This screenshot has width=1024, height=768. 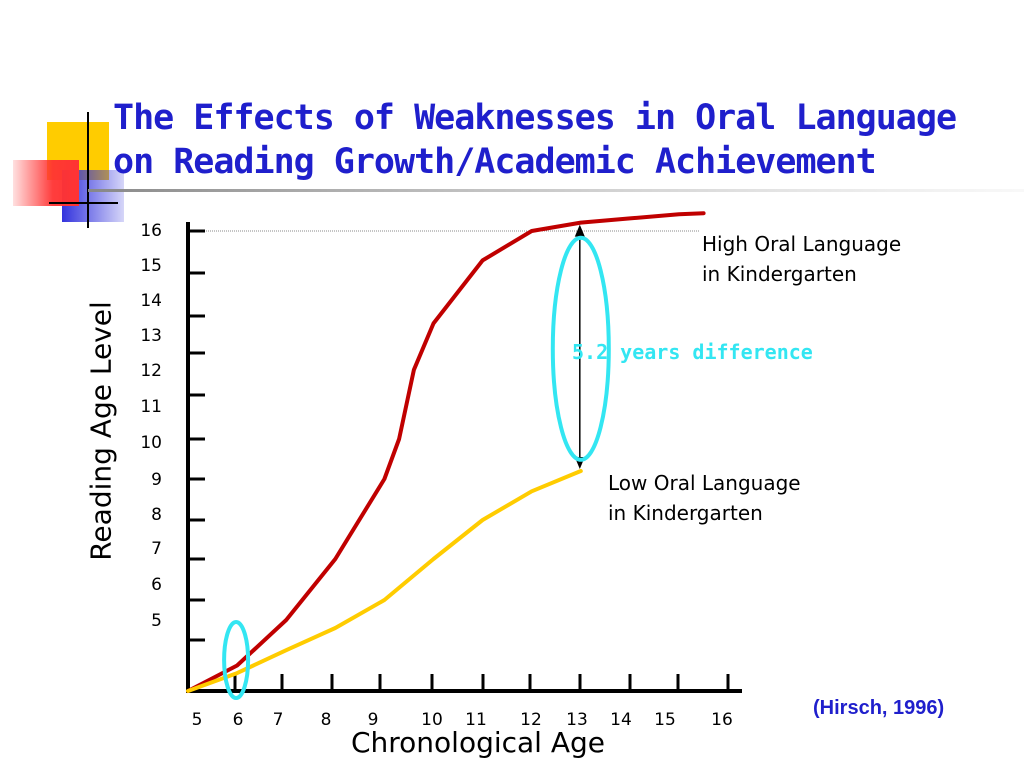 What do you see at coordinates (621, 720) in the screenshot?
I see `x-tick-label: 14` at bounding box center [621, 720].